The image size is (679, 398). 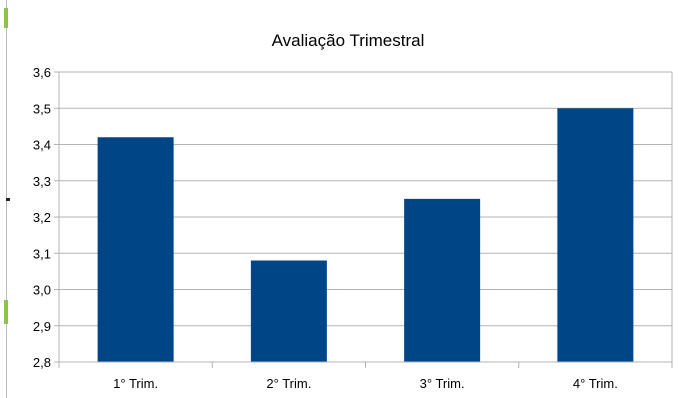 I want to click on y-tick-label: 3,4, so click(x=42, y=145).